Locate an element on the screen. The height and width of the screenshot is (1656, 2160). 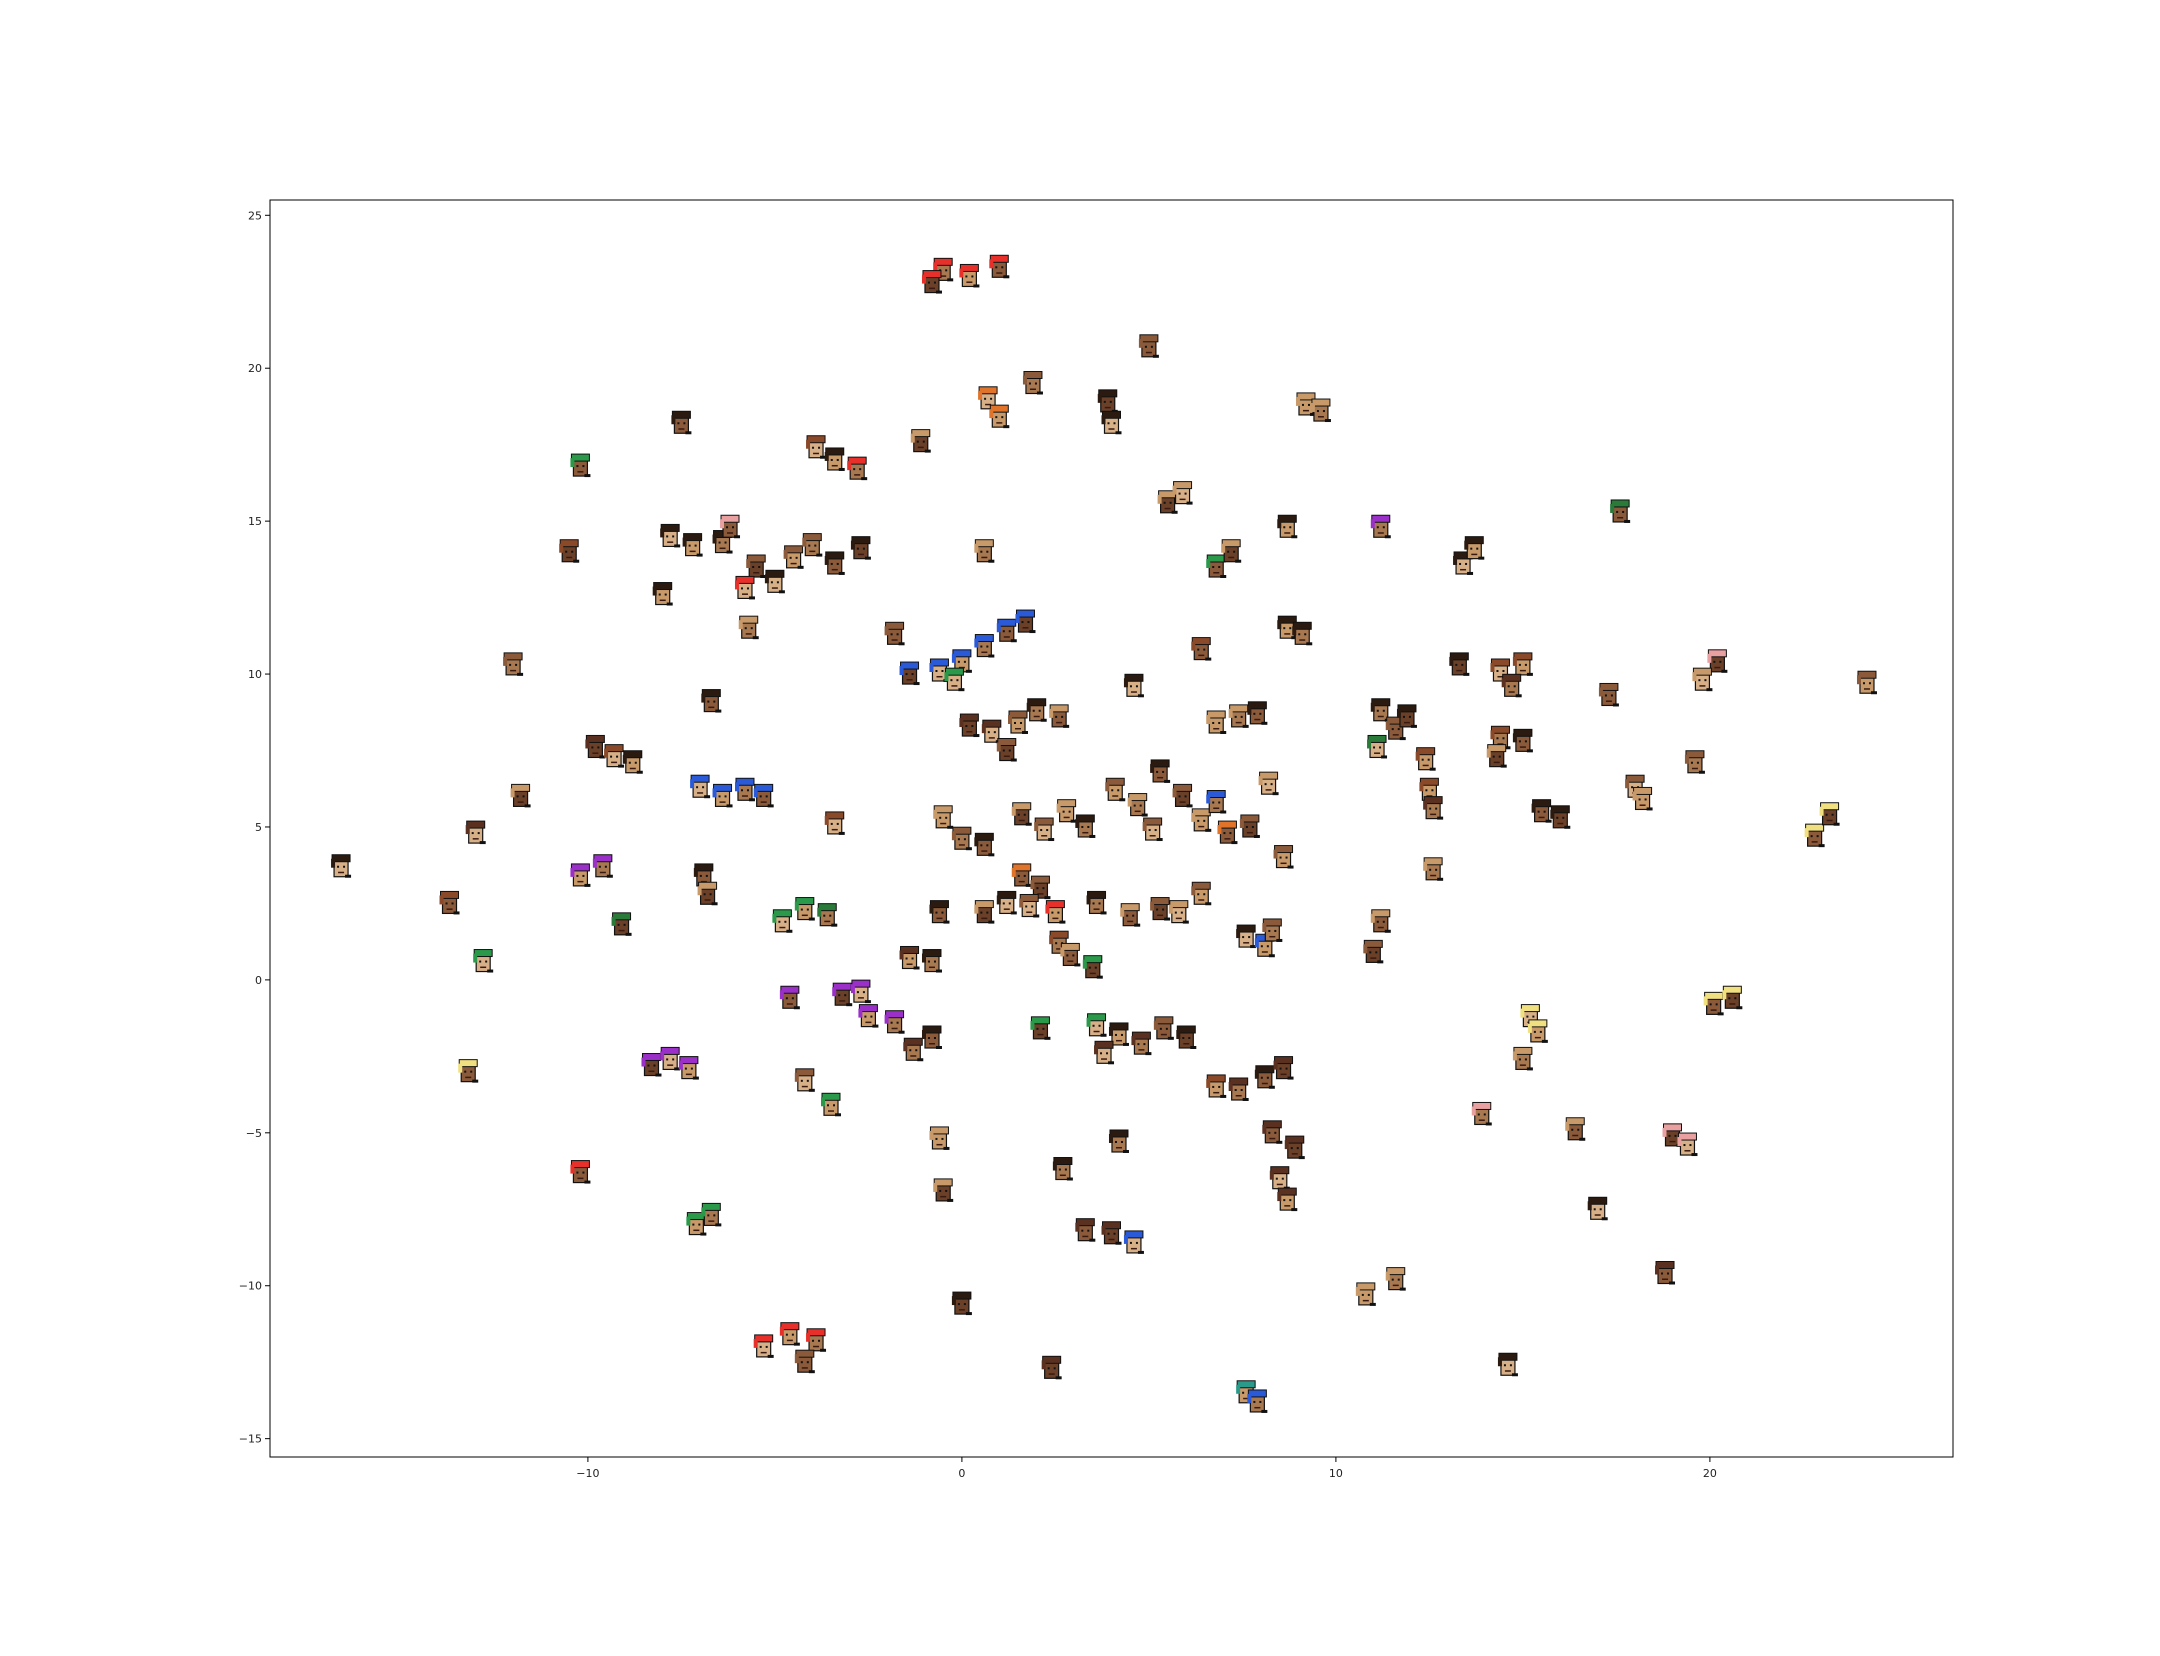
y-tick-label: −15 is located at coordinates (250, 1439).